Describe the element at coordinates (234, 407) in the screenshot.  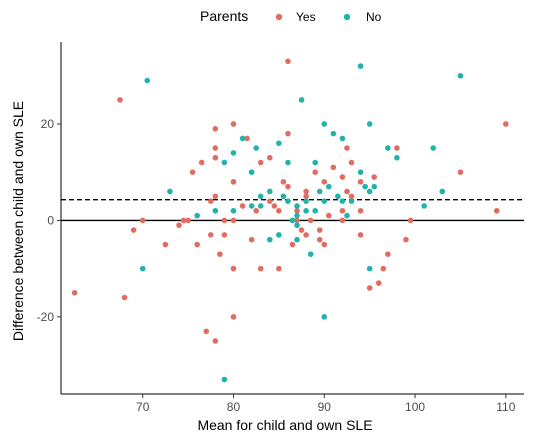
I see `x-tick-label: 80` at that location.